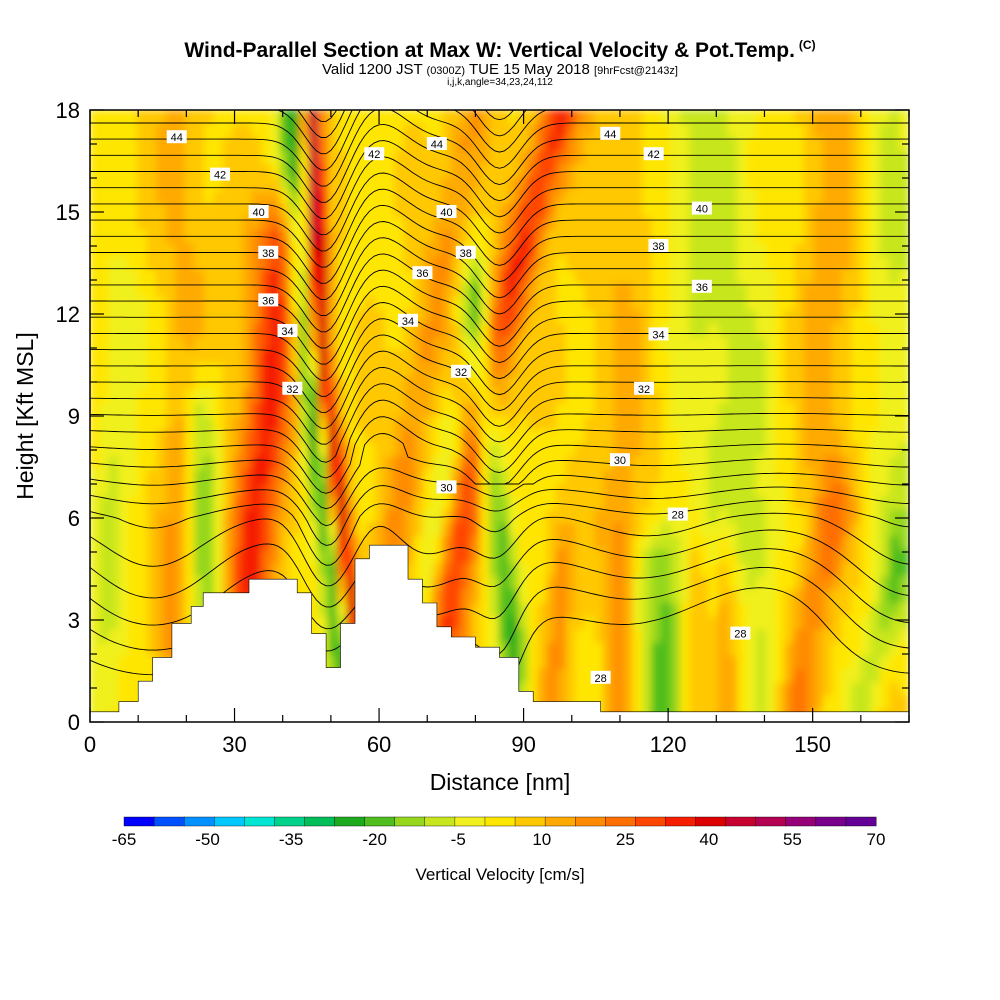 This screenshot has height=1000, width=1000. What do you see at coordinates (668, 744) in the screenshot?
I see `x-tick-label: 120` at bounding box center [668, 744].